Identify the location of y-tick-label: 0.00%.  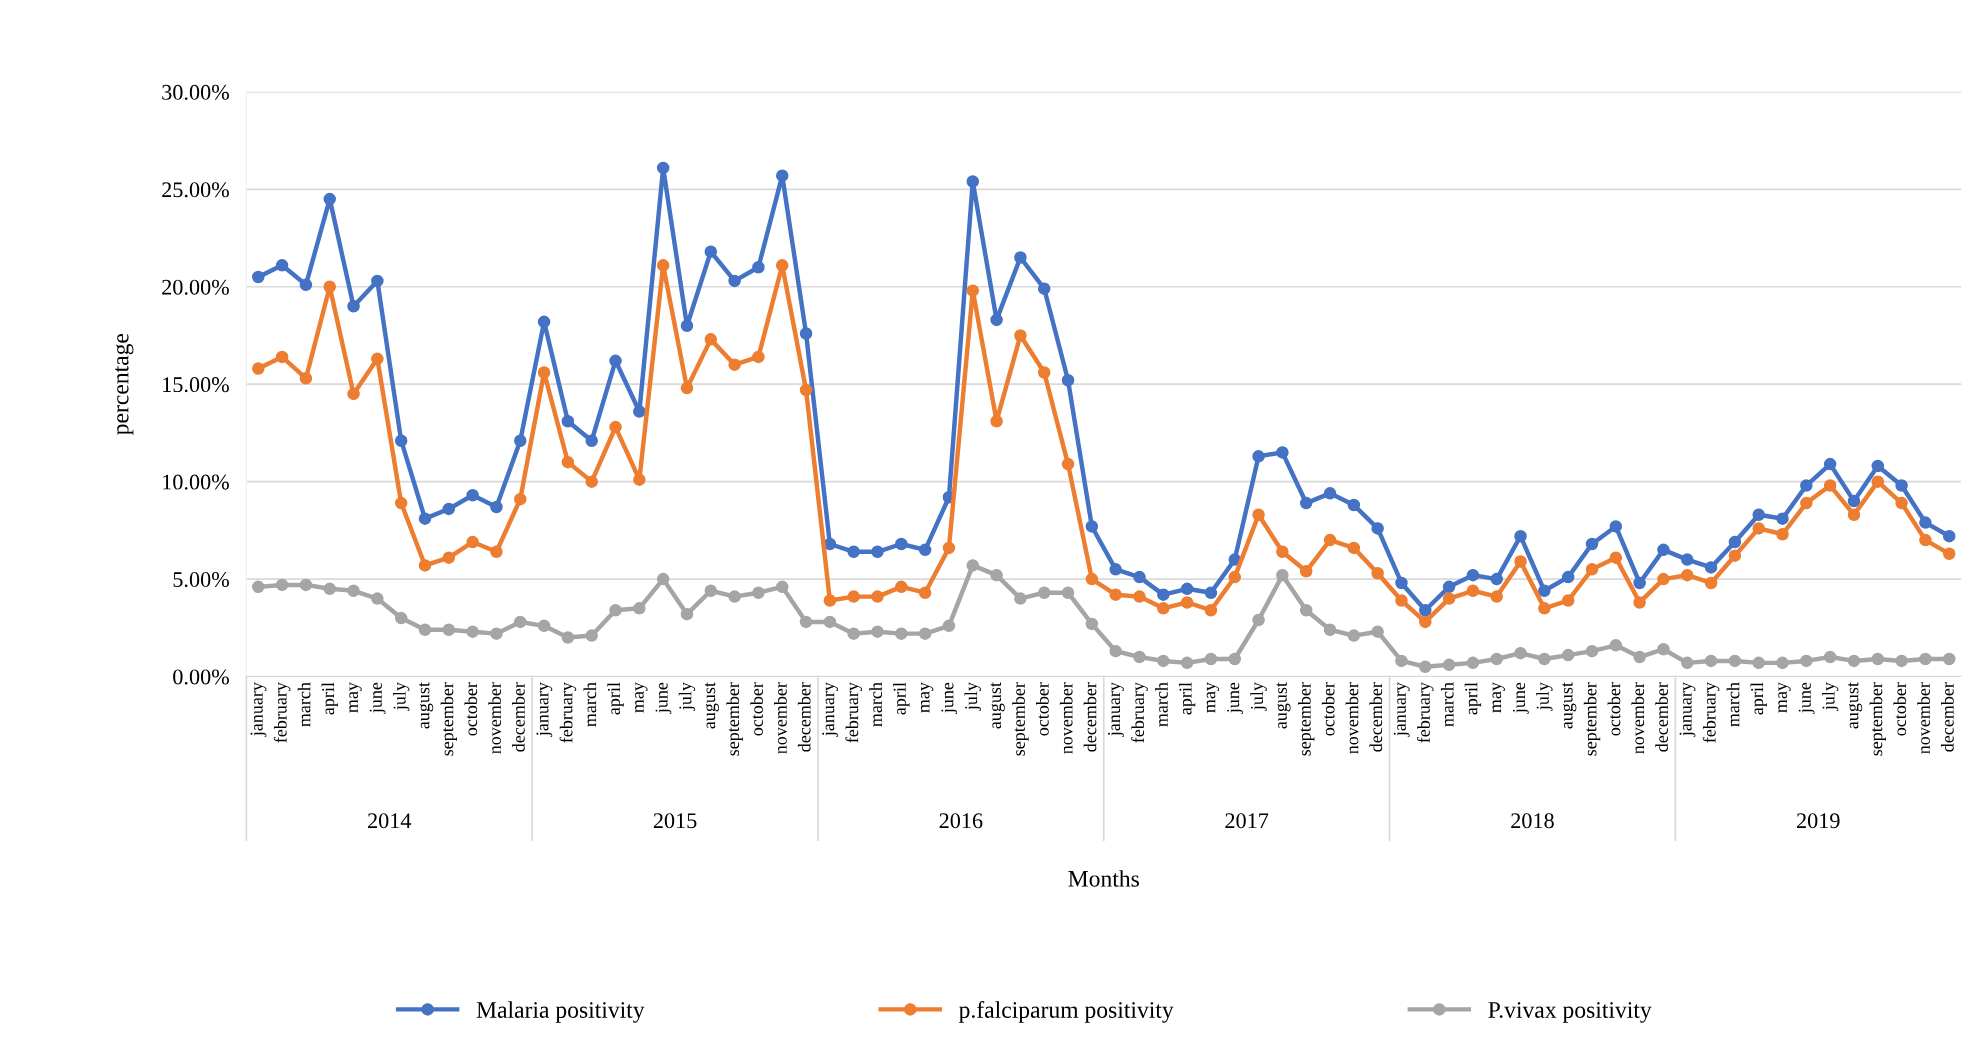
(201, 677).